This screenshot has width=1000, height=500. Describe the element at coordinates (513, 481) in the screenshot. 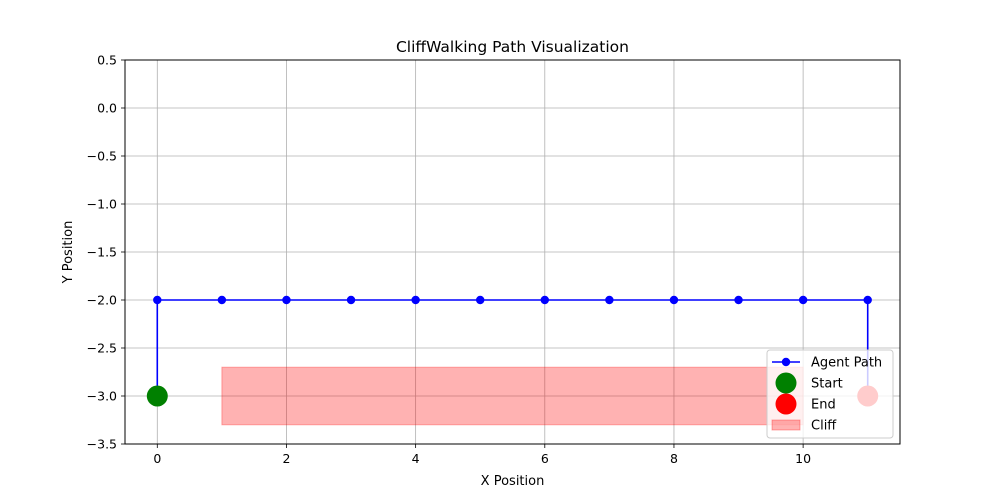

I see `x-axis-title: X Position` at that location.